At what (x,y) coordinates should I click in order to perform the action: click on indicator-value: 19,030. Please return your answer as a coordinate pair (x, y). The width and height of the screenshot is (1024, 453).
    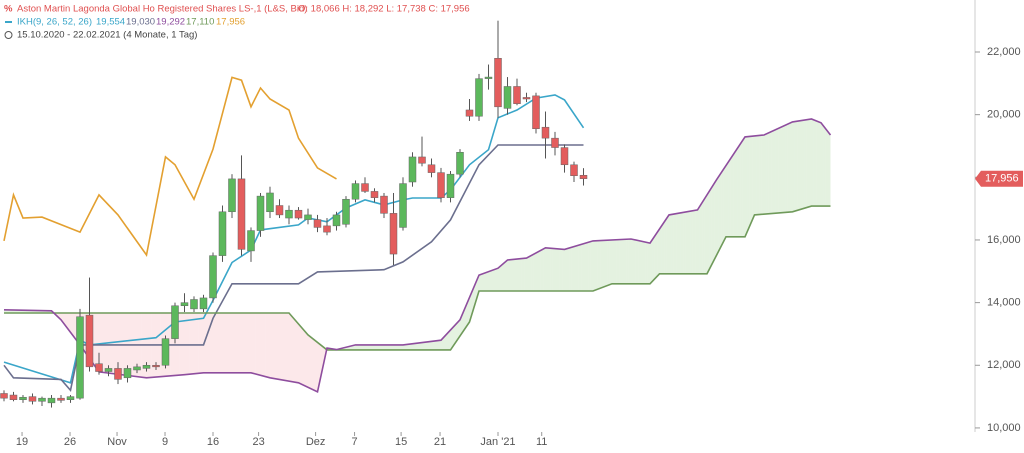
    Looking at the image, I should click on (140, 22).